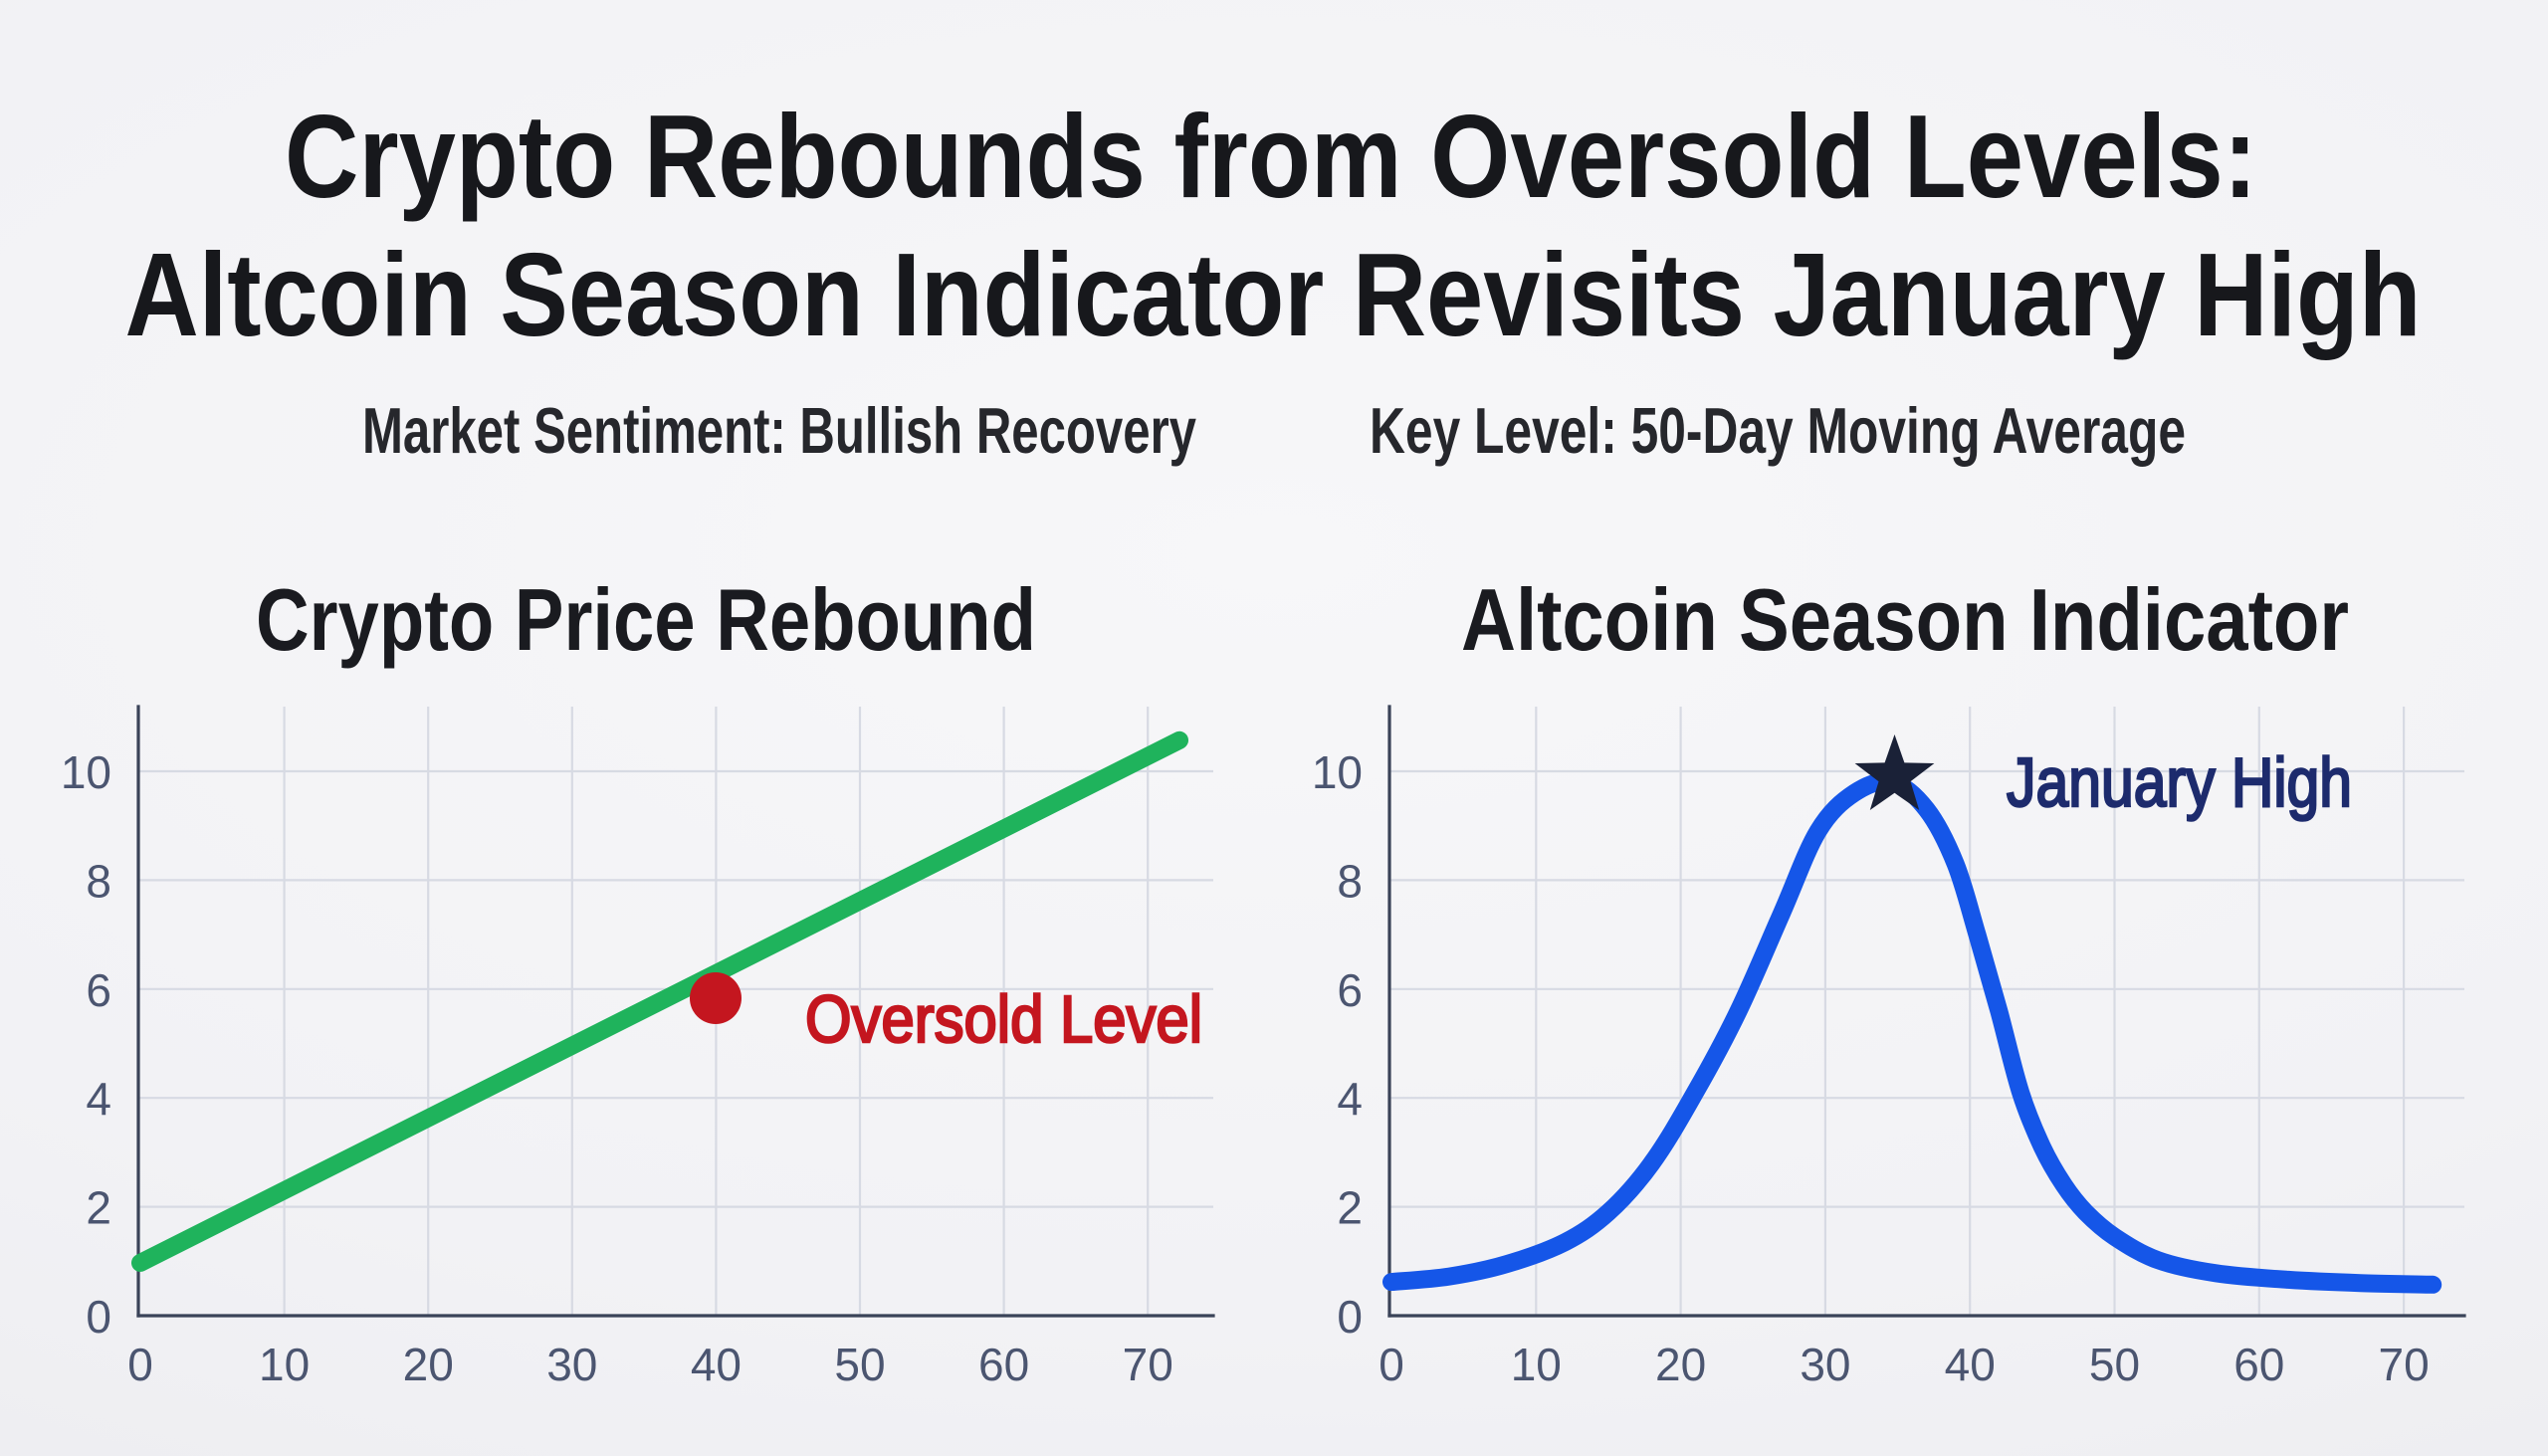  I want to click on svg-text: Oversold Level, so click(1003, 1019).